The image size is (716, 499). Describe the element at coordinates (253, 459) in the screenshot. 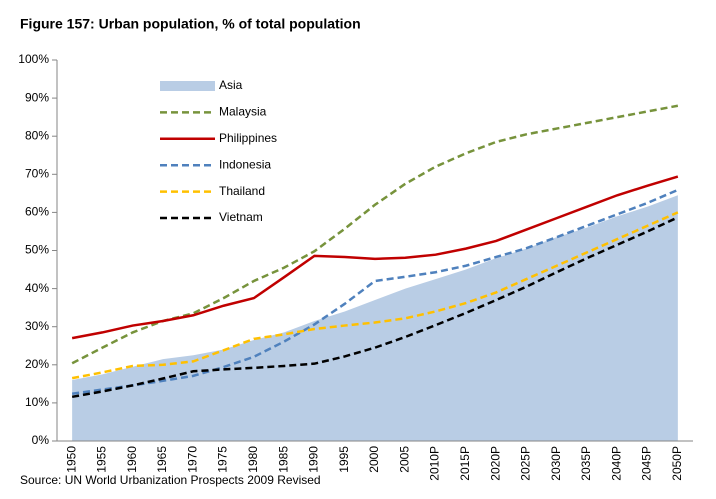

I see `x-tick-label: 1980` at that location.